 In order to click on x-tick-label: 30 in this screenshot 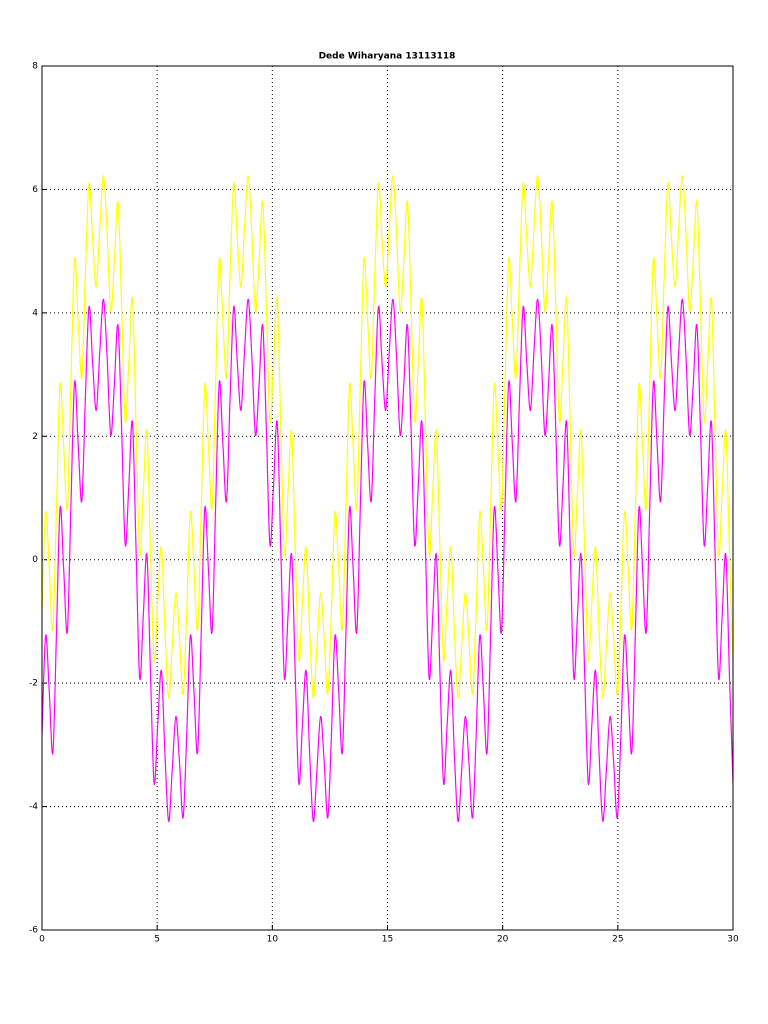, I will do `click(733, 940)`.